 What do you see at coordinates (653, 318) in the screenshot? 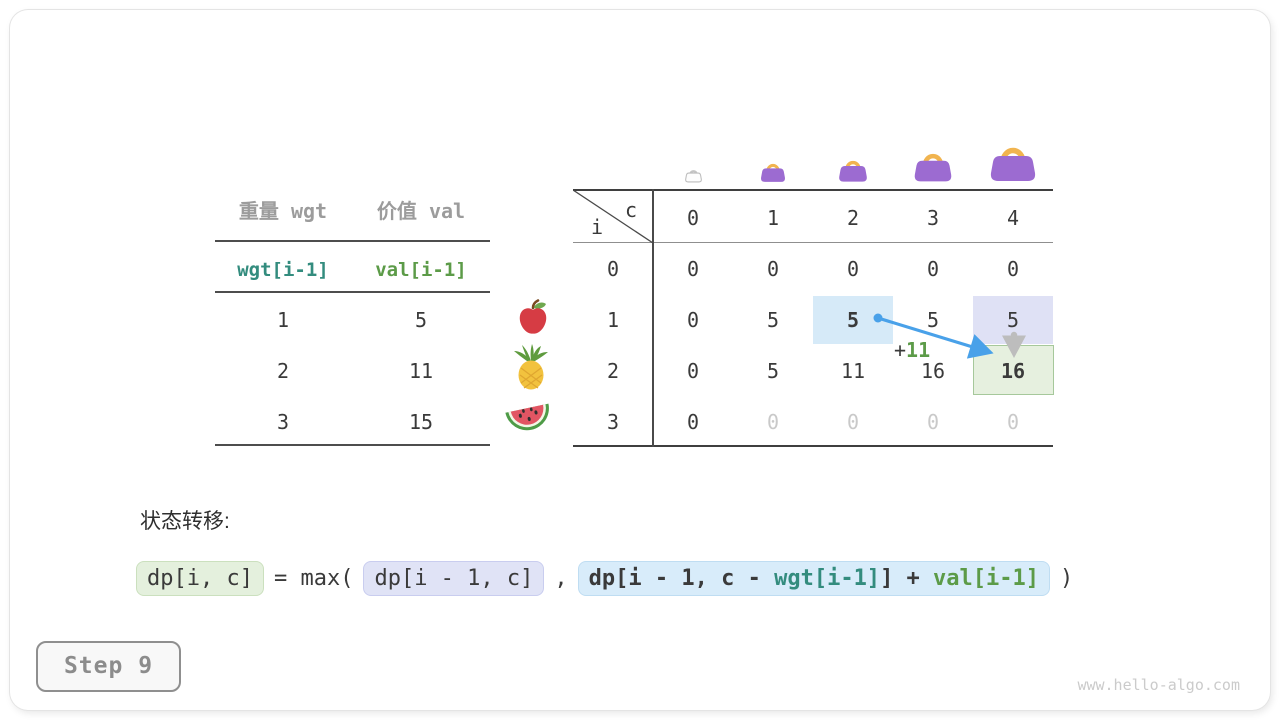
I see `dp-table-vertical-divider` at bounding box center [653, 318].